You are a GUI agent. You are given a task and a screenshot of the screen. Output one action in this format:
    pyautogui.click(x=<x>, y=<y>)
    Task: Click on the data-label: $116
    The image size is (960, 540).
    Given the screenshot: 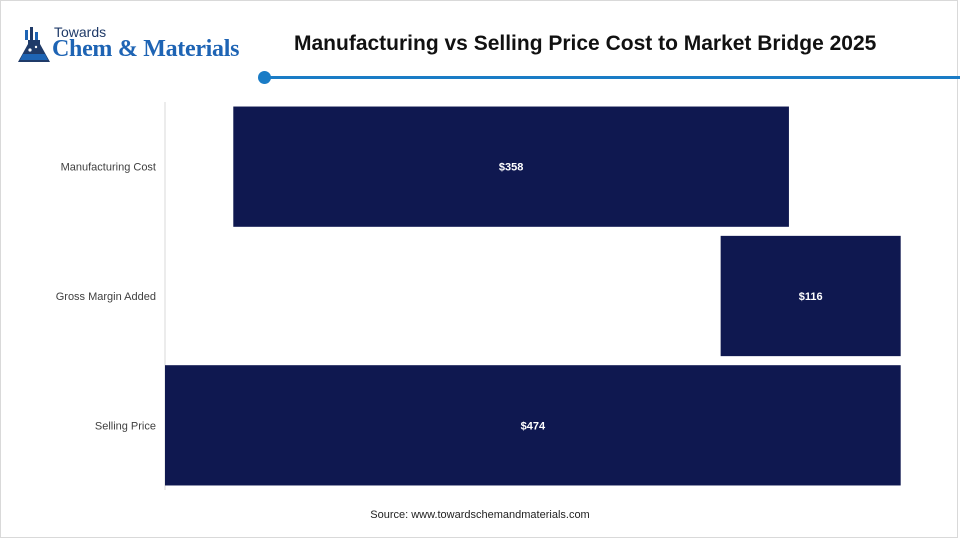 What is the action you would take?
    pyautogui.click(x=811, y=297)
    